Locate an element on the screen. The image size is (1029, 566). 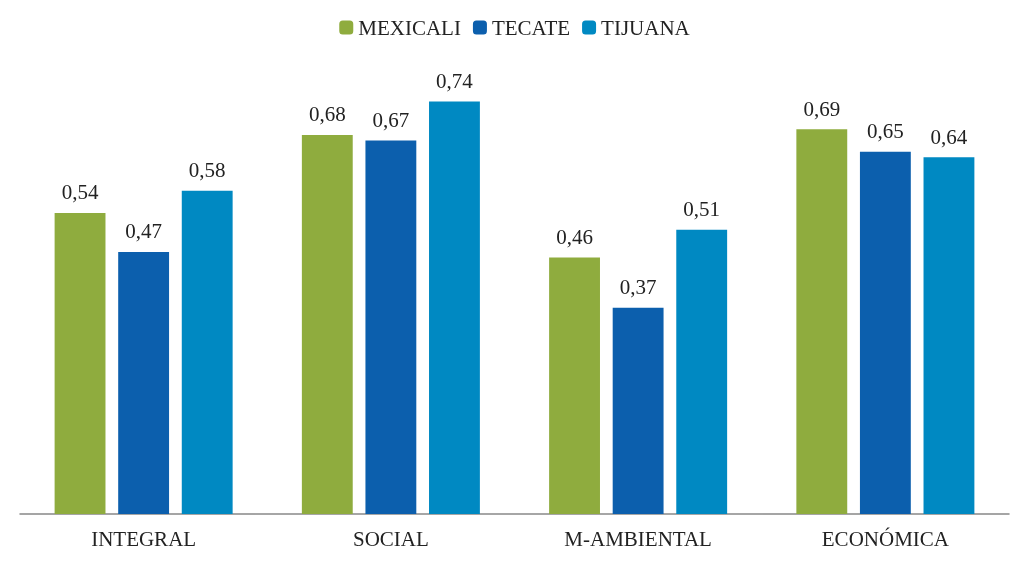
data-label: 0,65 is located at coordinates (885, 131).